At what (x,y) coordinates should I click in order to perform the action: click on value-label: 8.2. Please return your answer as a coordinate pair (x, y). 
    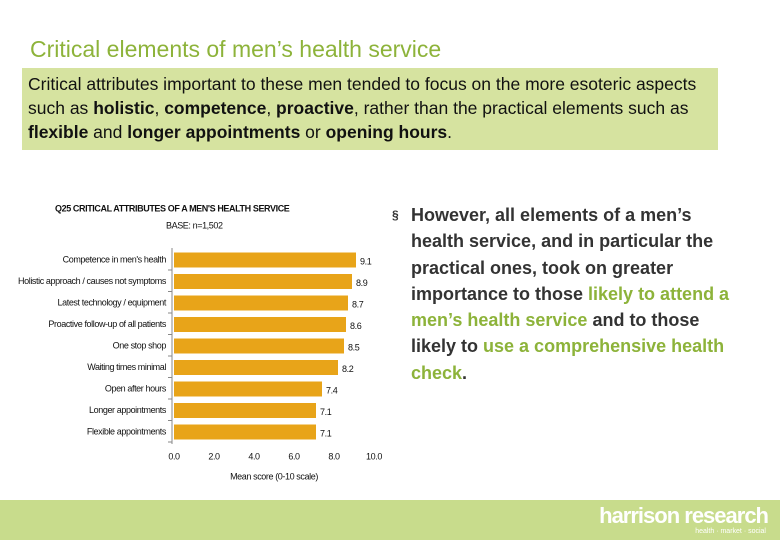
    Looking at the image, I should click on (348, 369).